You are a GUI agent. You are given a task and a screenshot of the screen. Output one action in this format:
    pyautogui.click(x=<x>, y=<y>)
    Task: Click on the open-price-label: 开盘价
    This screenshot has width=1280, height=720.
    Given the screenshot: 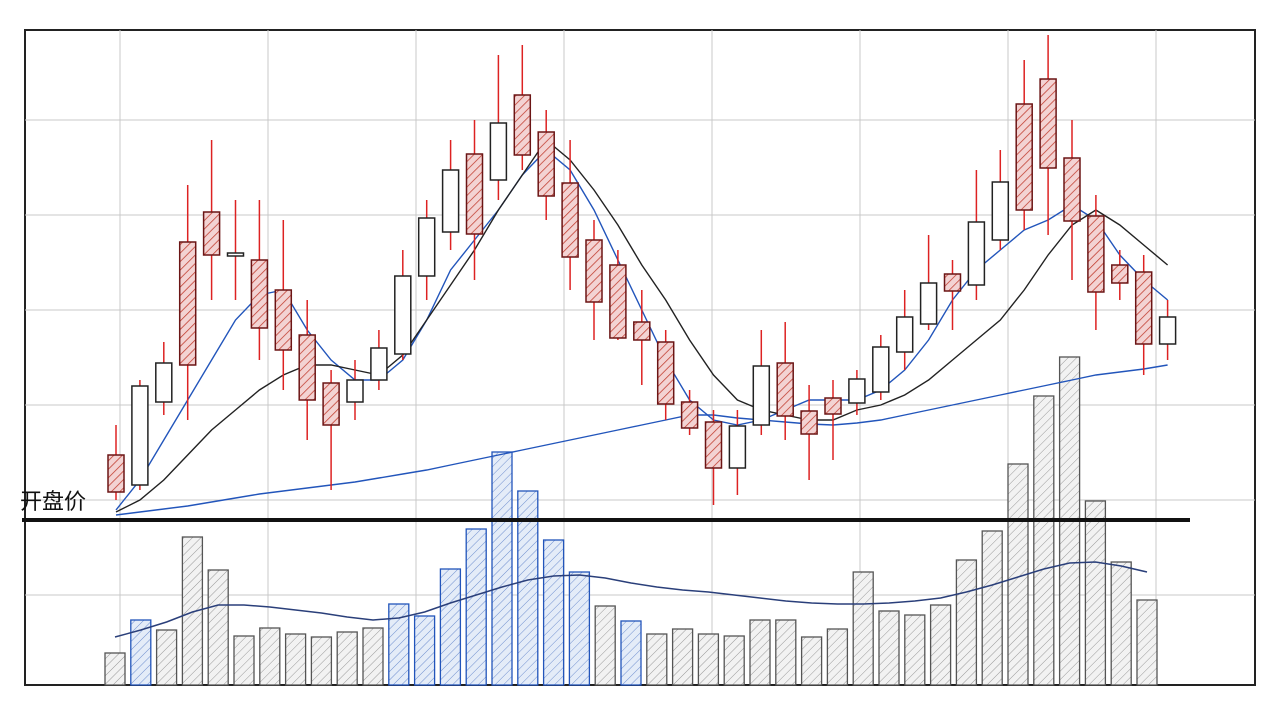 What is the action you would take?
    pyautogui.click(x=53, y=502)
    